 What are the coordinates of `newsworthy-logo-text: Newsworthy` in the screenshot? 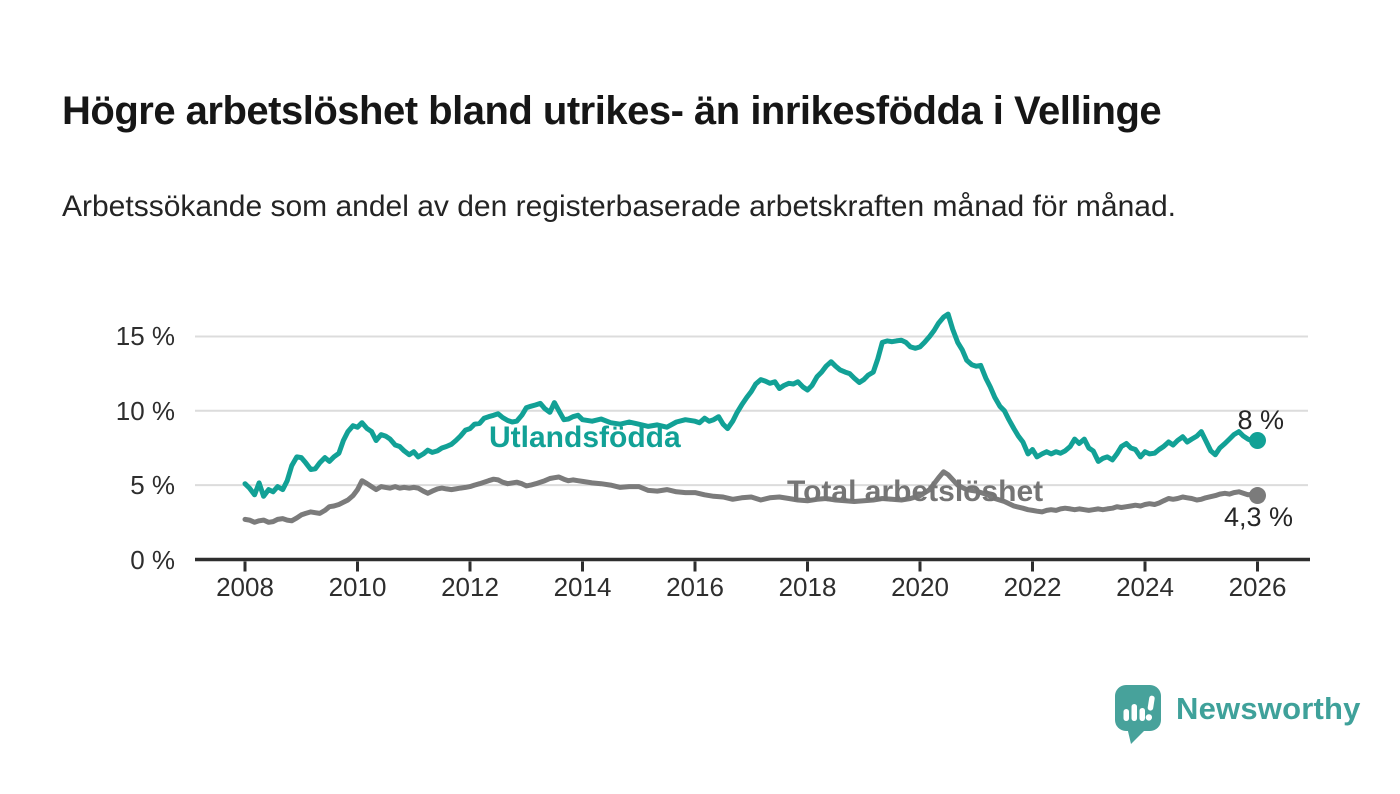 It's located at (1268, 708).